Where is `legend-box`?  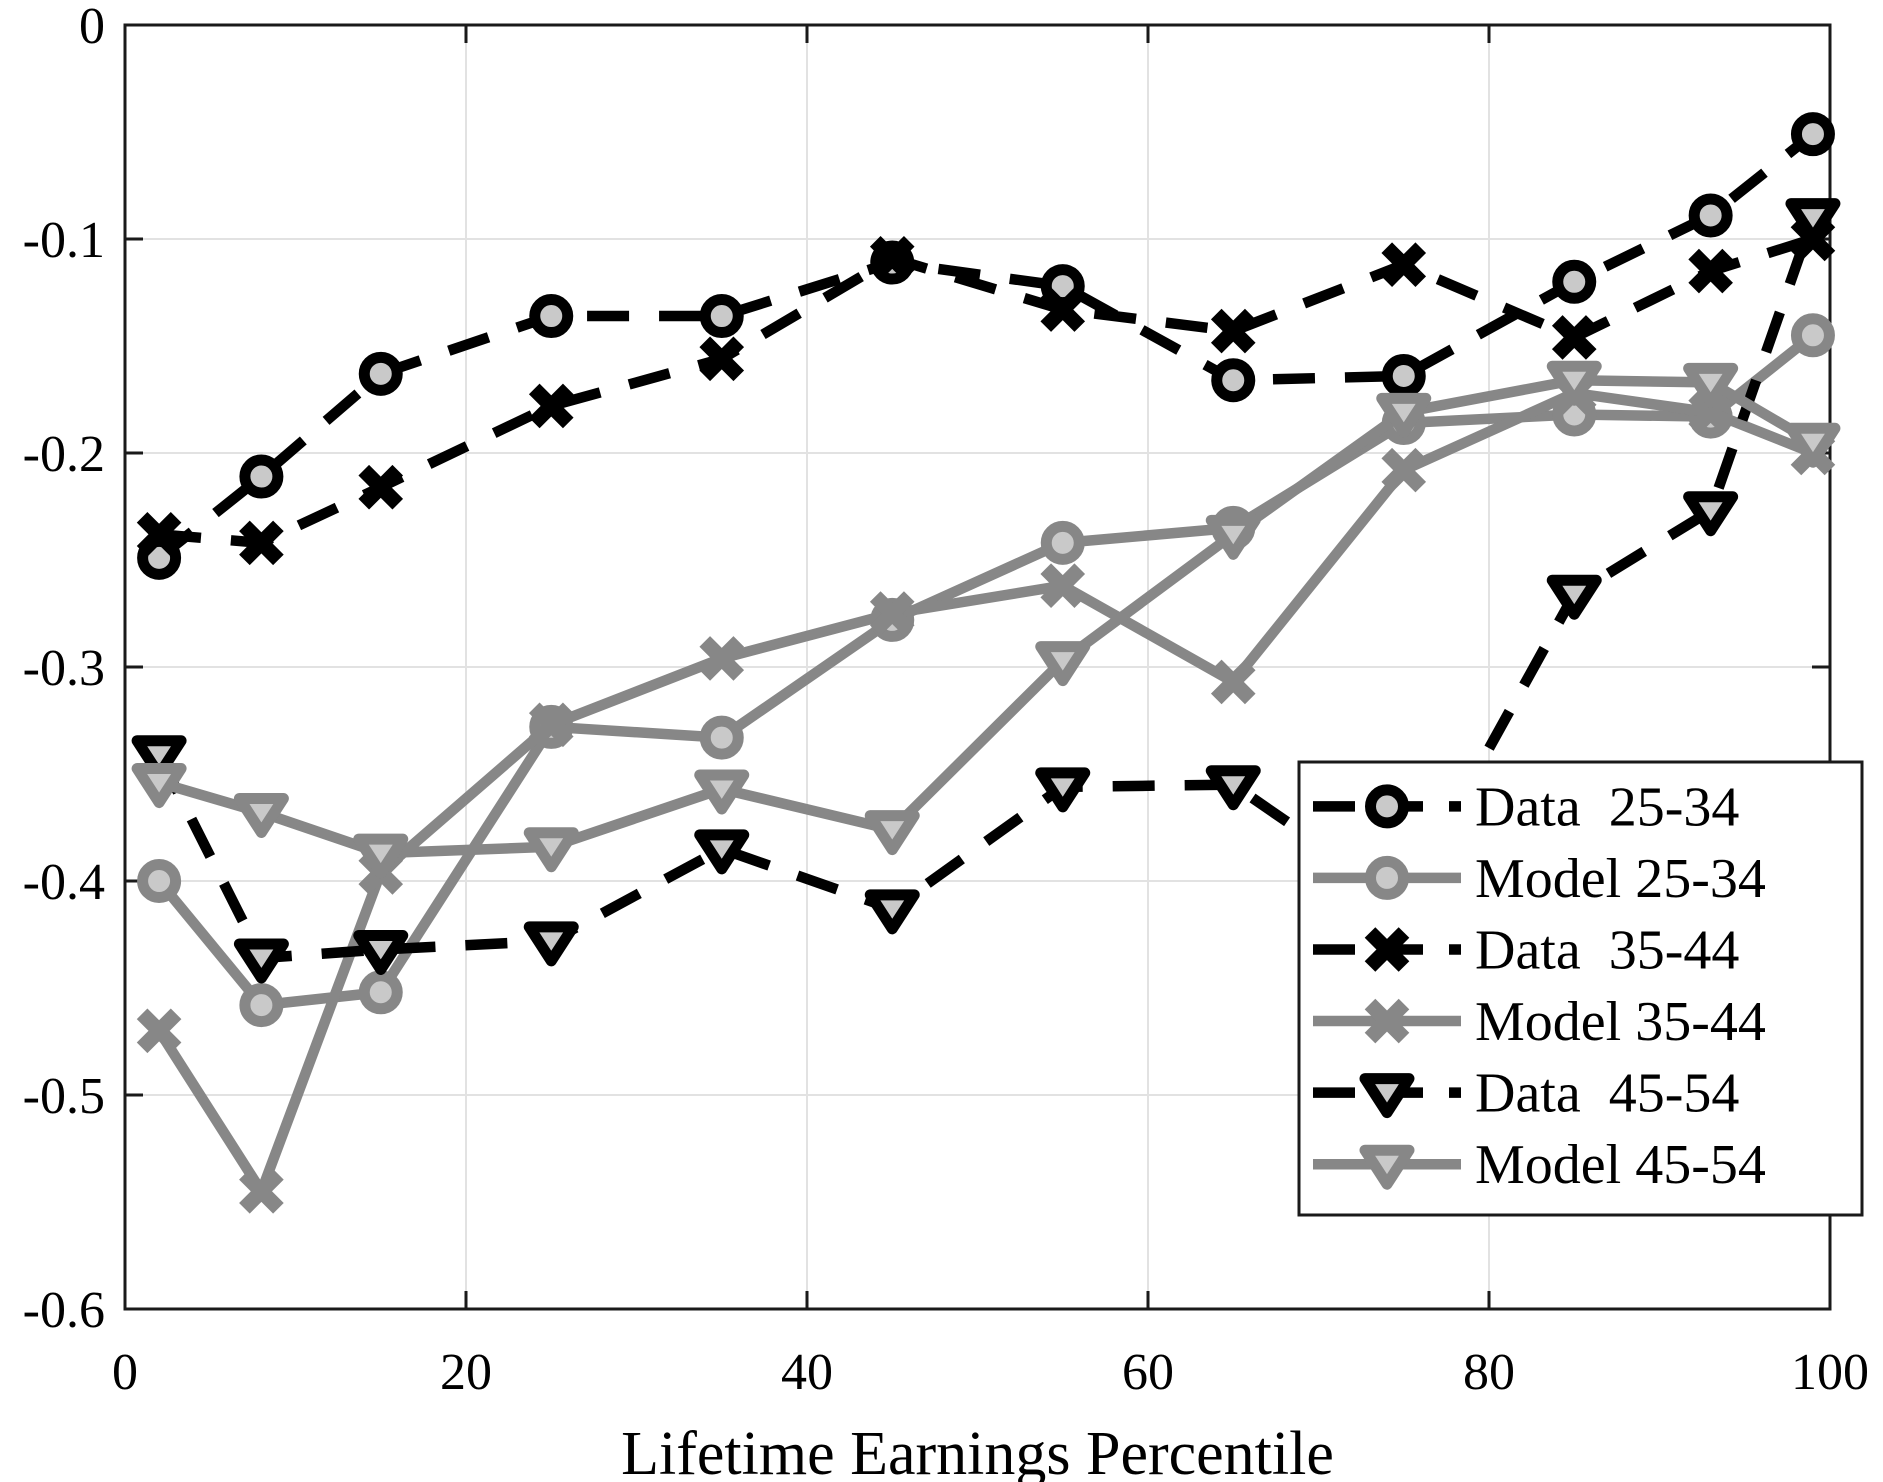
legend-box is located at coordinates (1580, 988).